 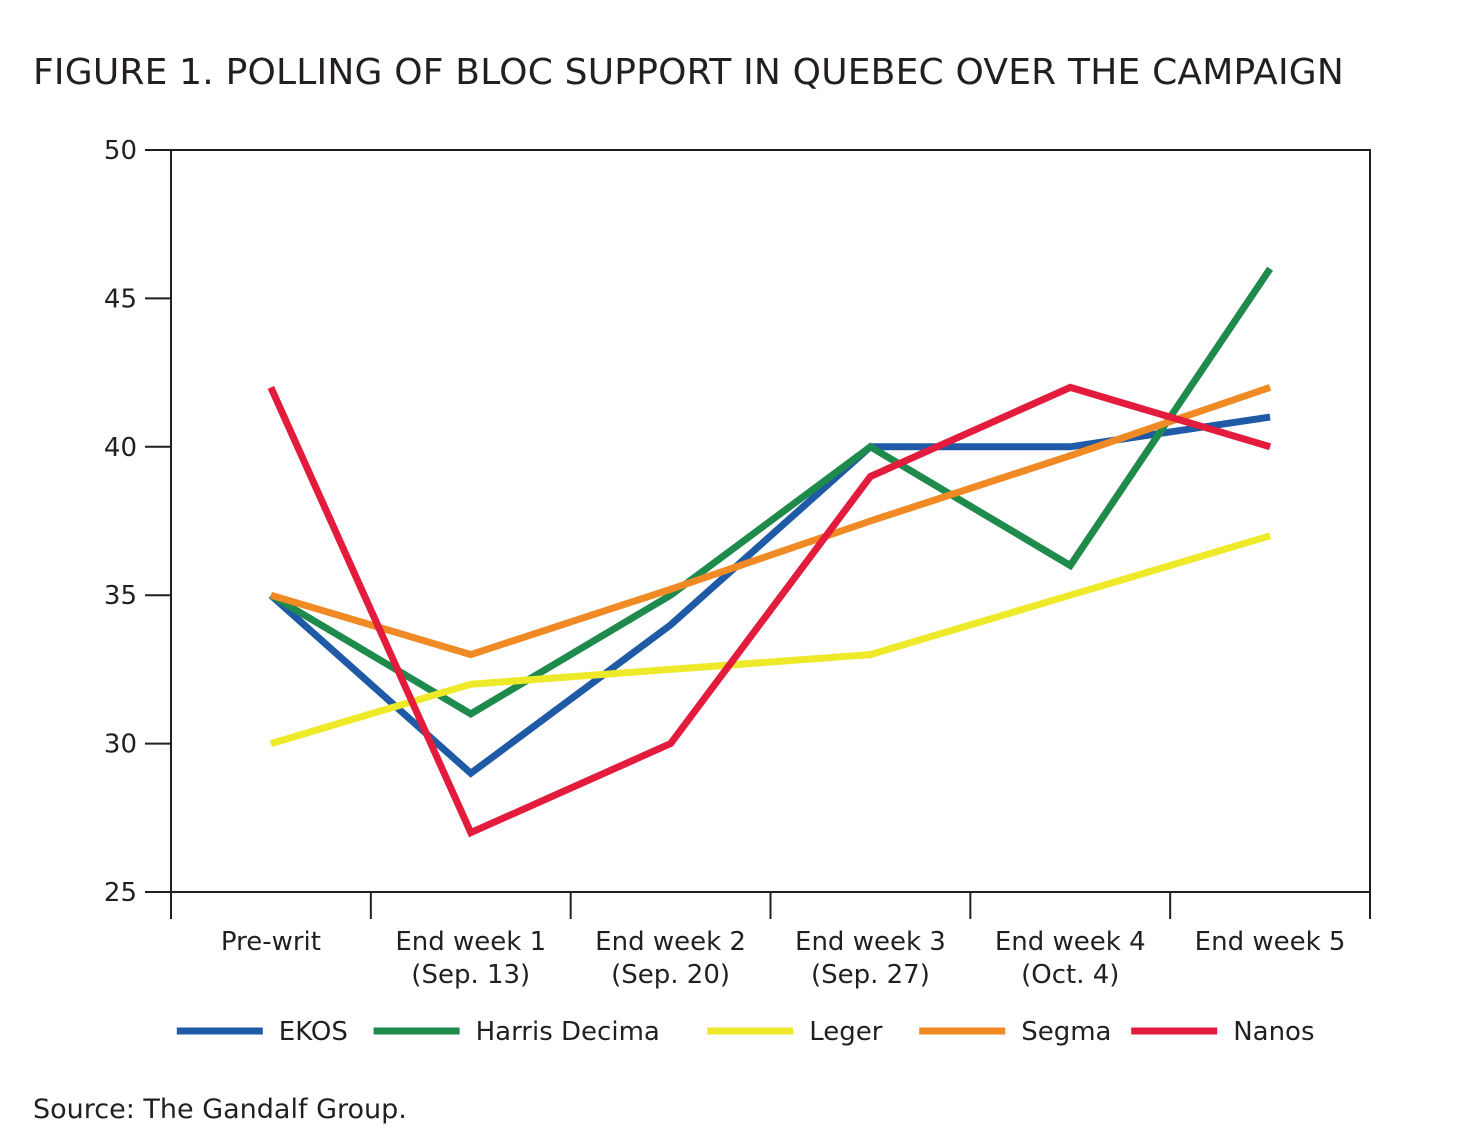 I want to click on x-tick-label: End week 4 (Oct. 4), so click(x=1070, y=958).